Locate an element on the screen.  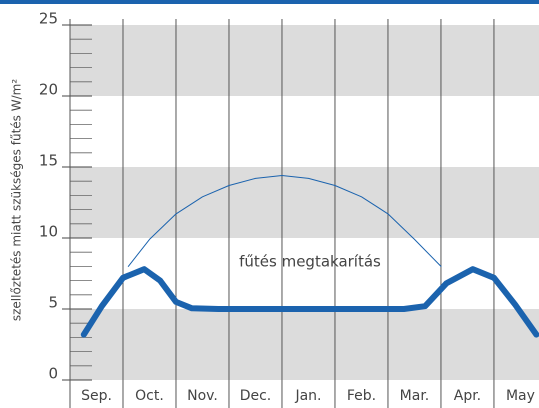
annotation: fűtés megtakarítás is located at coordinates (310, 262).